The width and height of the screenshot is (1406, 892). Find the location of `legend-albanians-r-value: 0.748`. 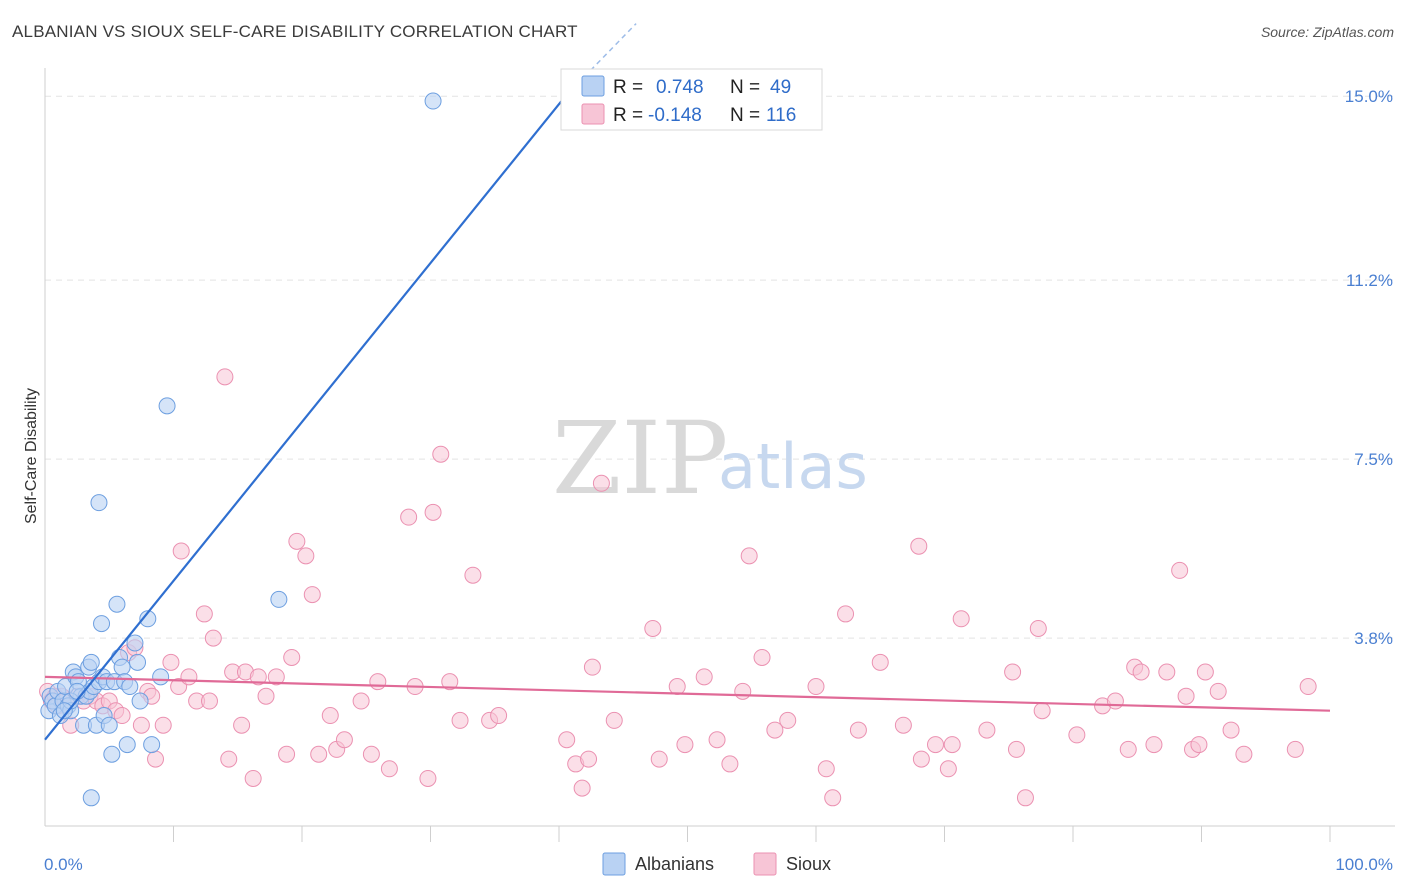

legend-albanians-r-value: 0.748 is located at coordinates (680, 87).